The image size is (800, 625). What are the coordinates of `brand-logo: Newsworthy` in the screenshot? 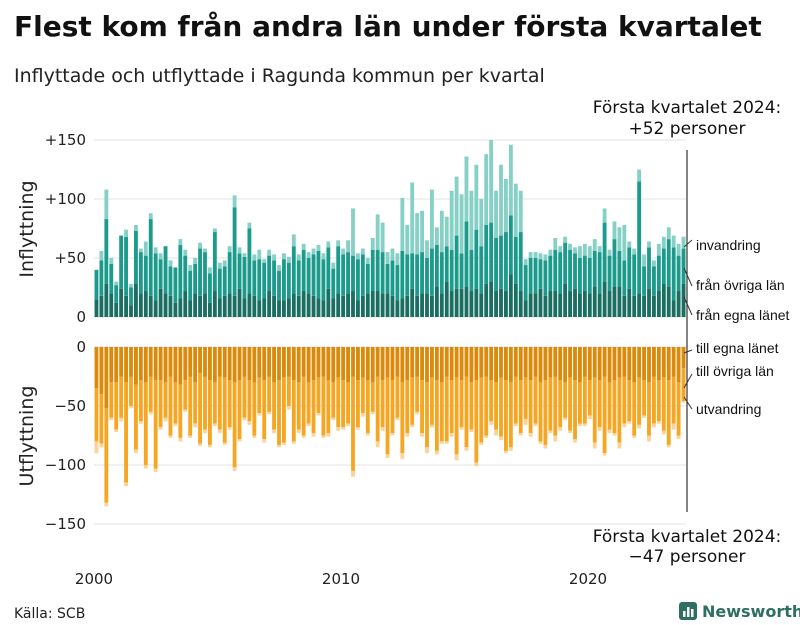 It's located at (739, 611).